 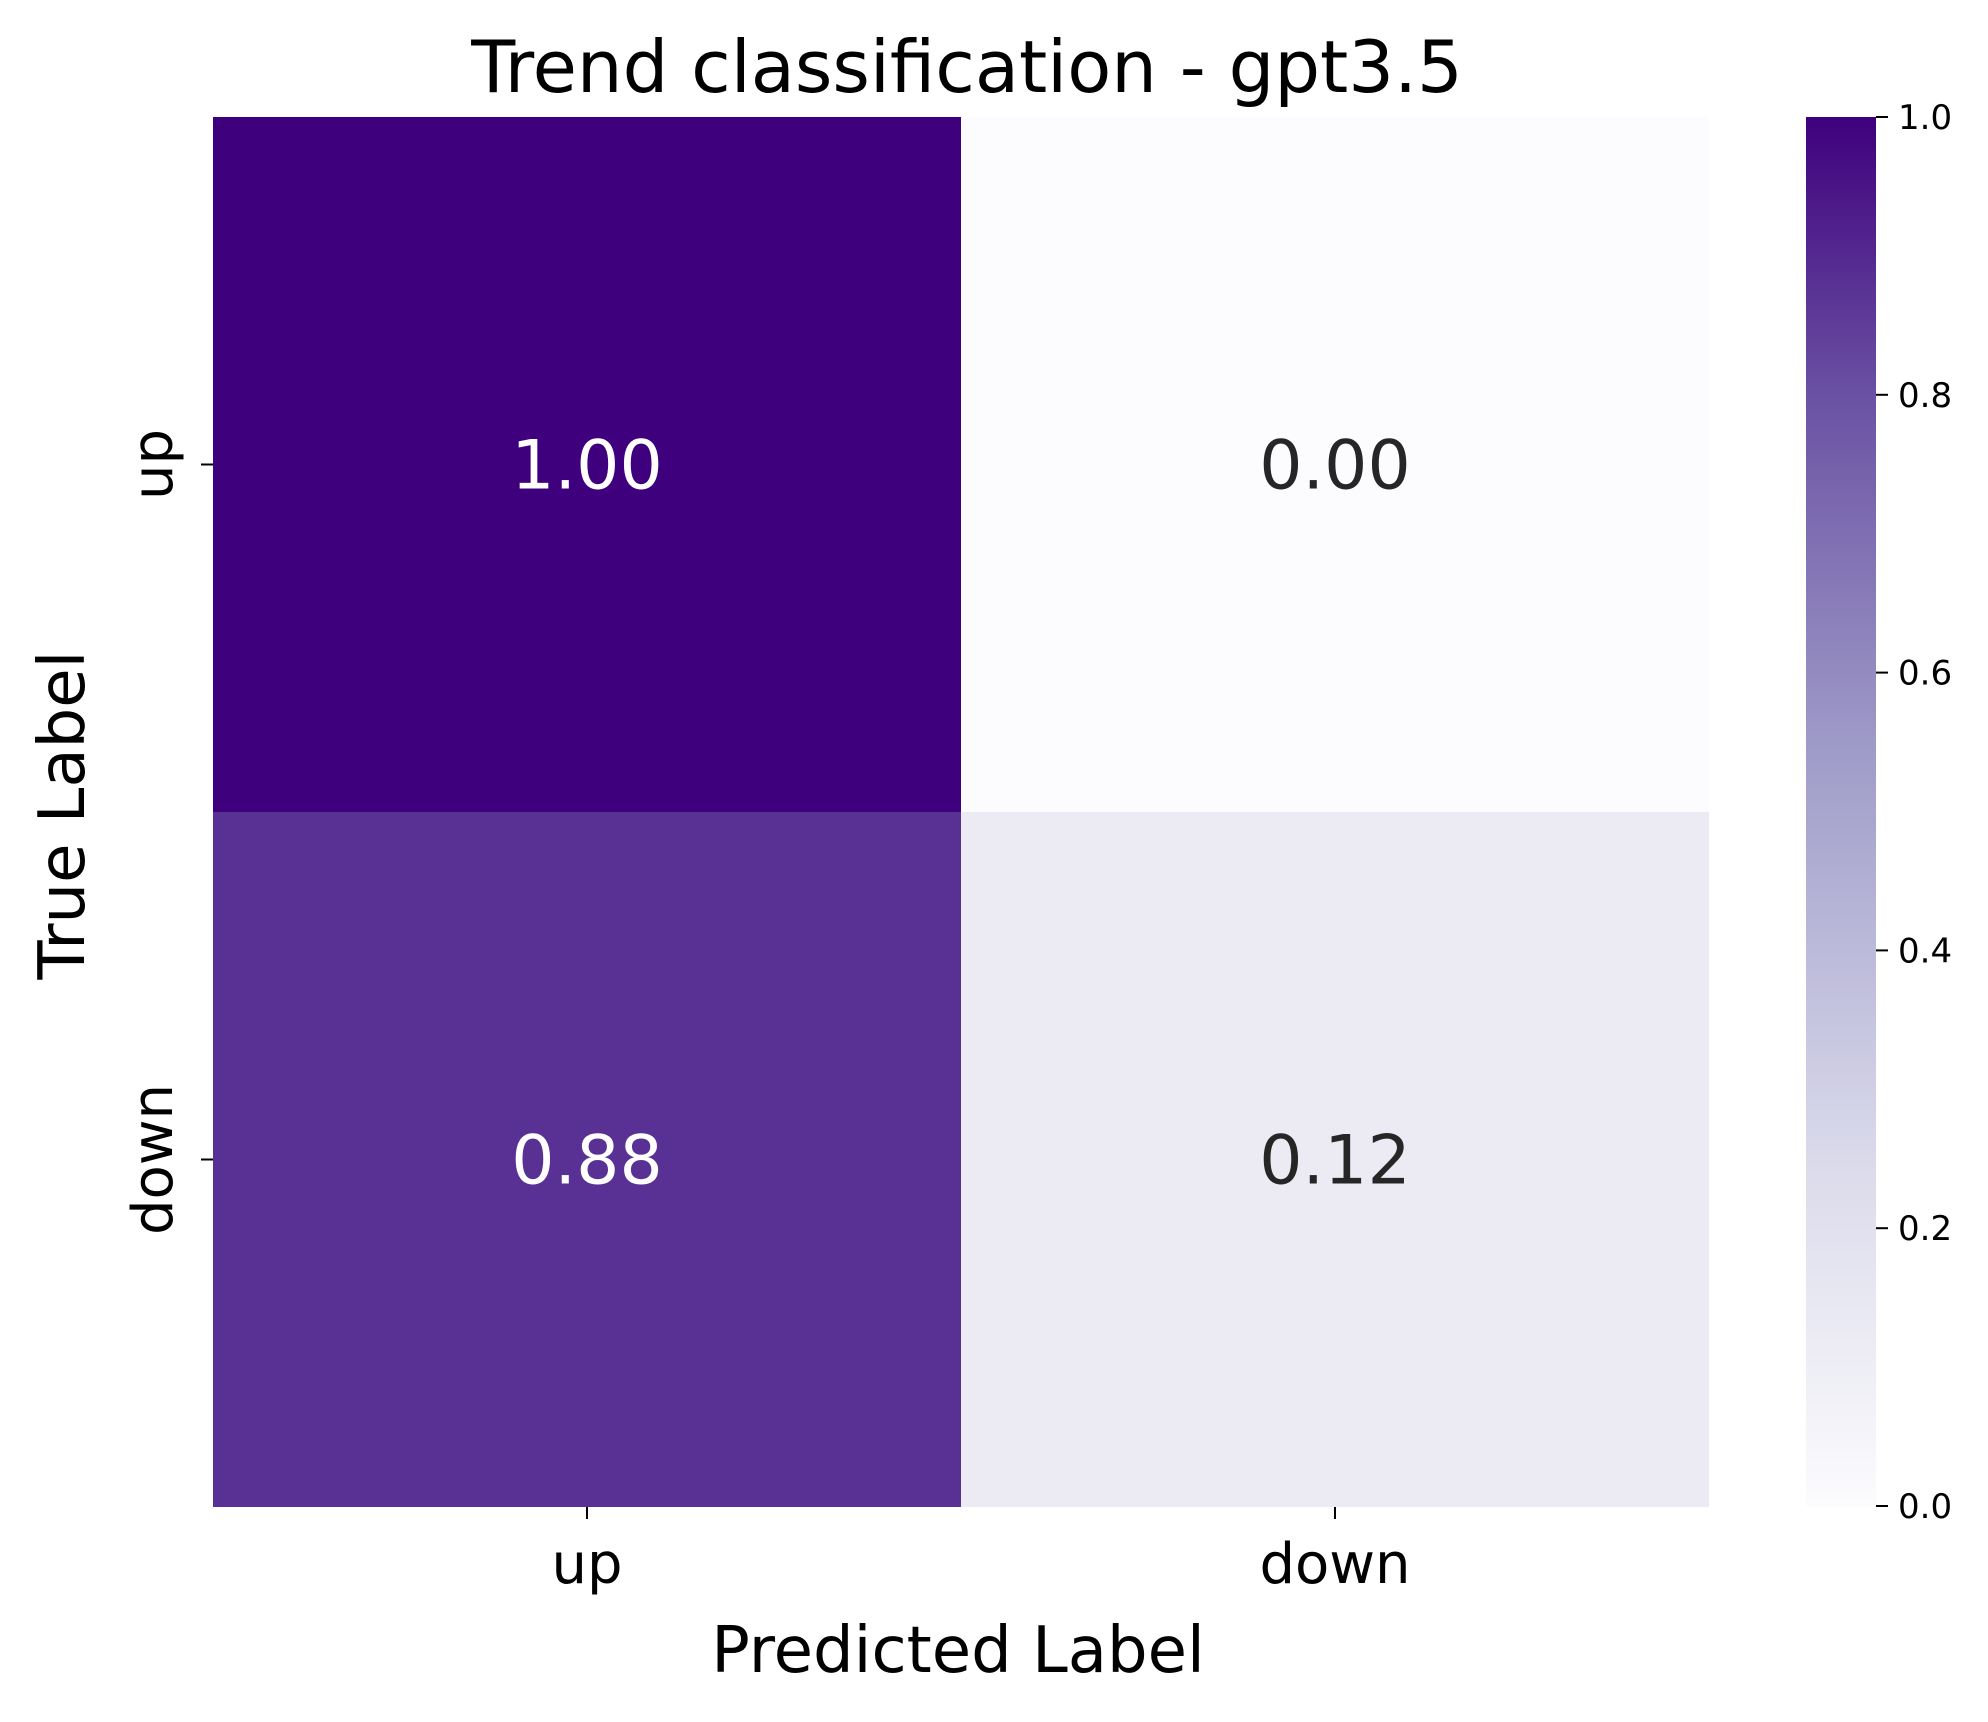 I want to click on x-axis-label: Predicted Label, so click(x=957, y=1651).